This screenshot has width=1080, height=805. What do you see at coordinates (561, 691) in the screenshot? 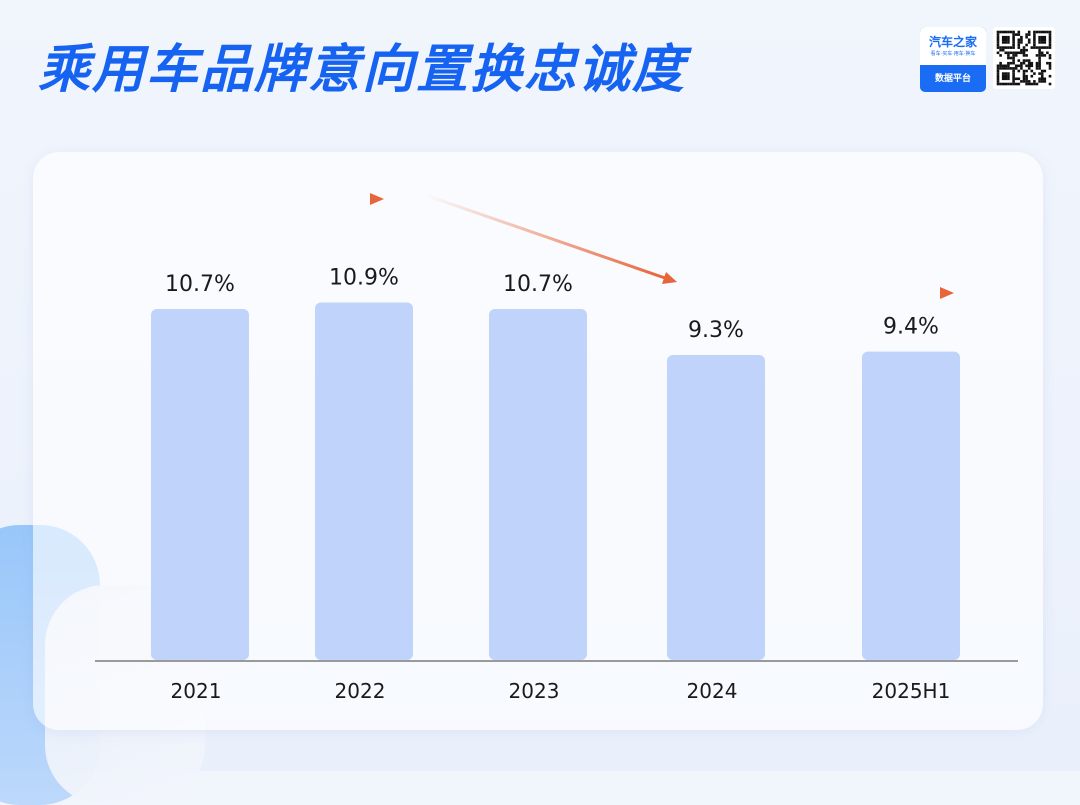
I see `x-tick-labels-group: 2021 2022 2023 2024 2025H1` at bounding box center [561, 691].